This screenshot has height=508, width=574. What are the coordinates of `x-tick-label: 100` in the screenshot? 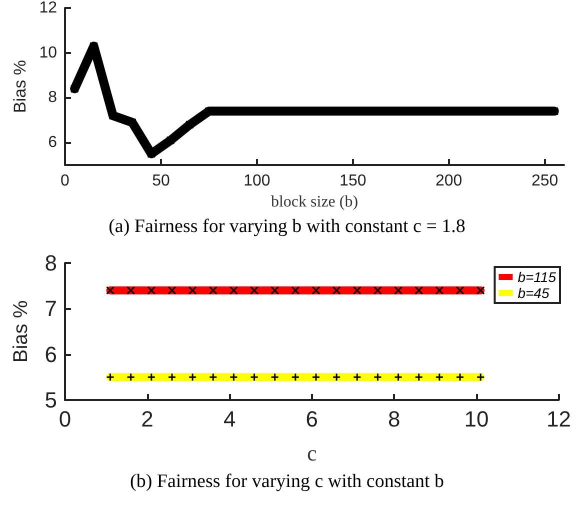 It's located at (257, 181).